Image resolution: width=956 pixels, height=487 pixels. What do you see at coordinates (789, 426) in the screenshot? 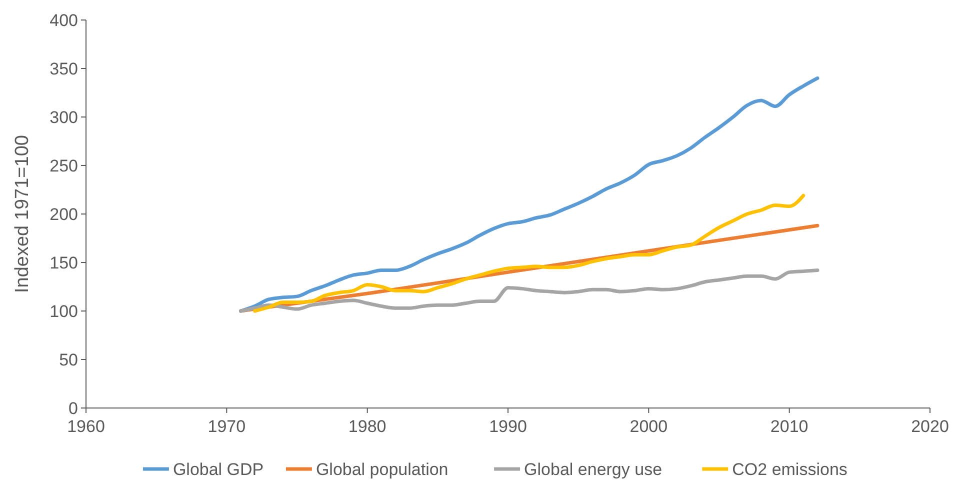
I see `x-tick-label: 2010` at bounding box center [789, 426].